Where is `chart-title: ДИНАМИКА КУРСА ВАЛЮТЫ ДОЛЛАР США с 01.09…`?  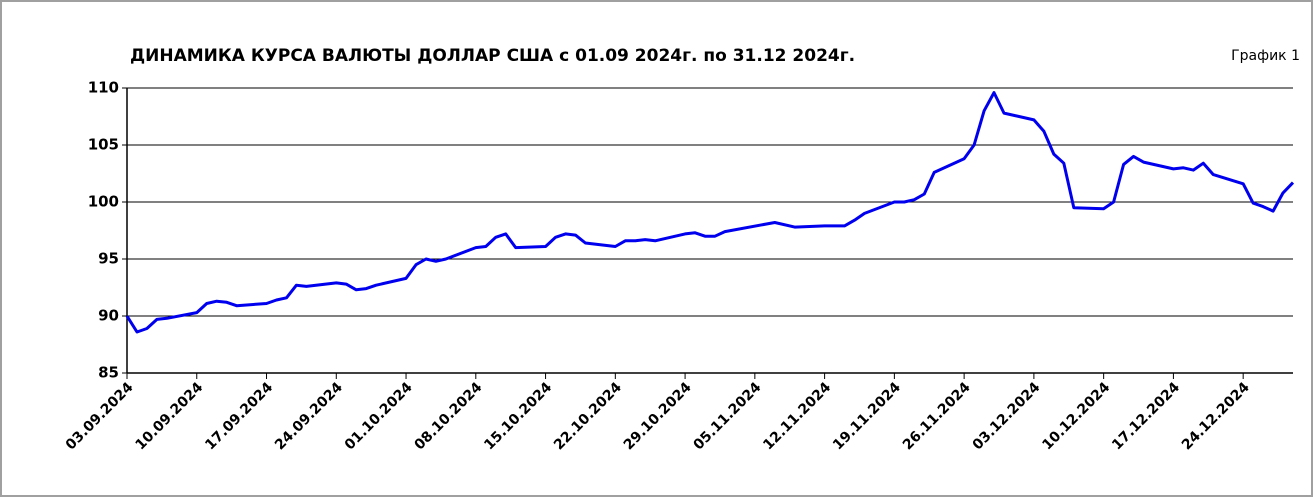
chart-title: ДИНАМИКА КУРСА ВАЛЮТЫ ДОЛЛАР США с 01.09… is located at coordinates (492, 56).